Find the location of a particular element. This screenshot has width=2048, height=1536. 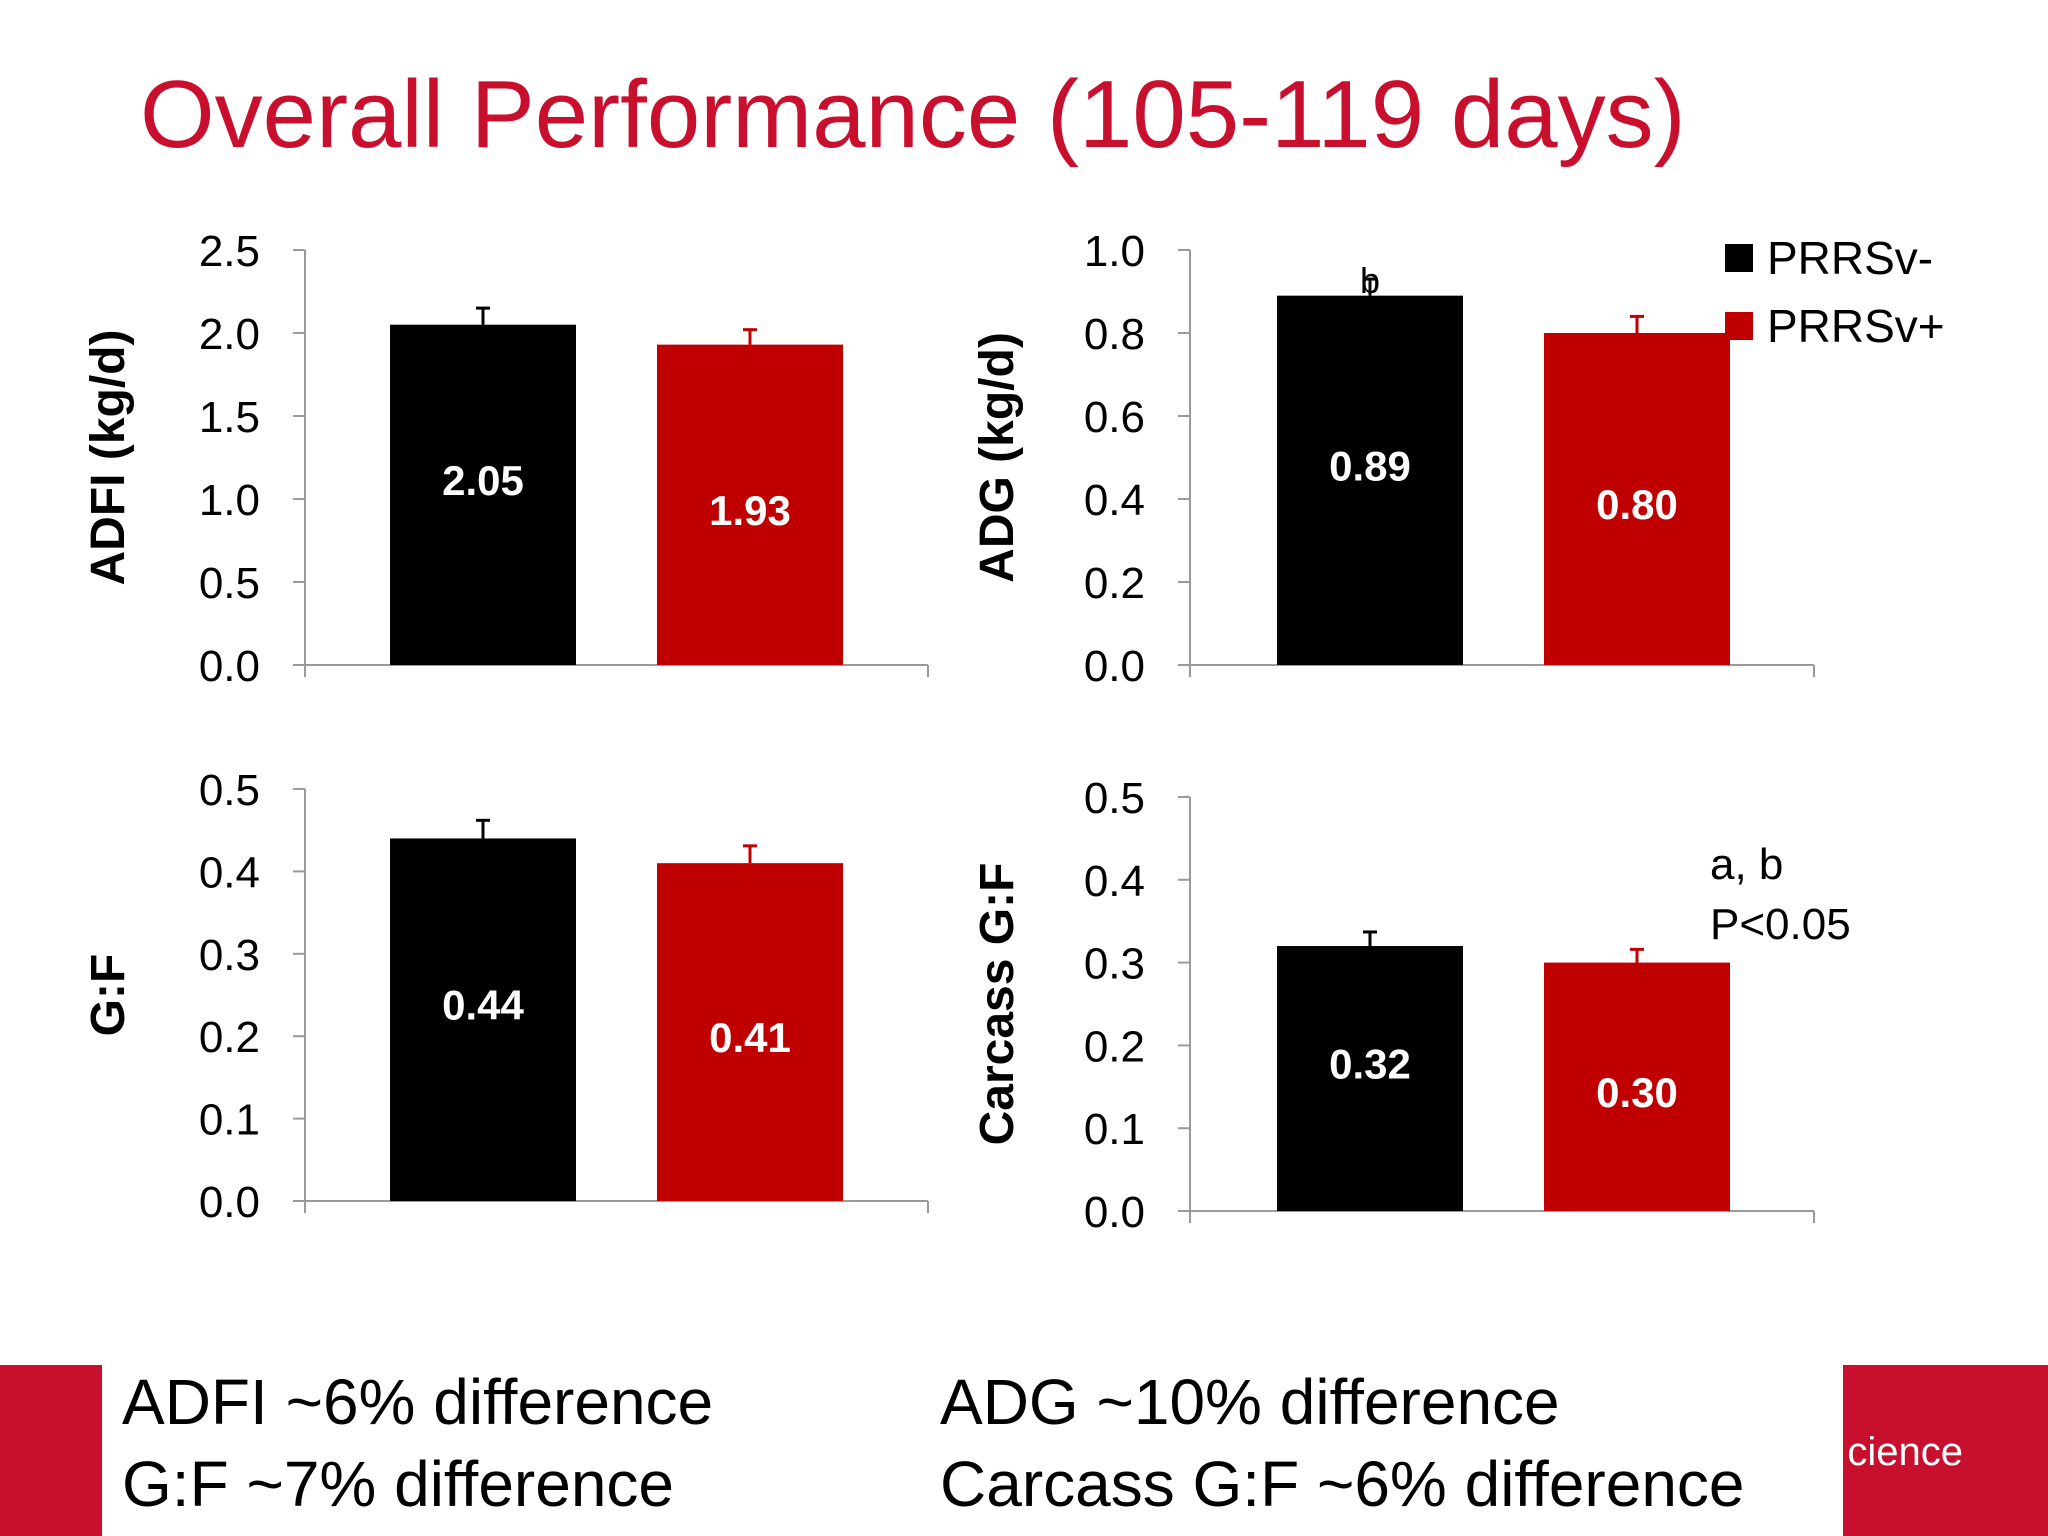

note-gf: G:F ~7% difference is located at coordinates (398, 1484).